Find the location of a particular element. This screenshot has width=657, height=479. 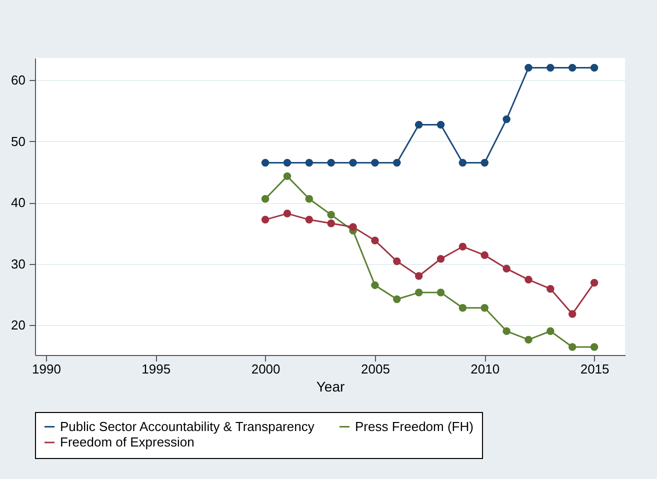

legend-label: Public Sector Accountability & Transparency is located at coordinates (187, 426).